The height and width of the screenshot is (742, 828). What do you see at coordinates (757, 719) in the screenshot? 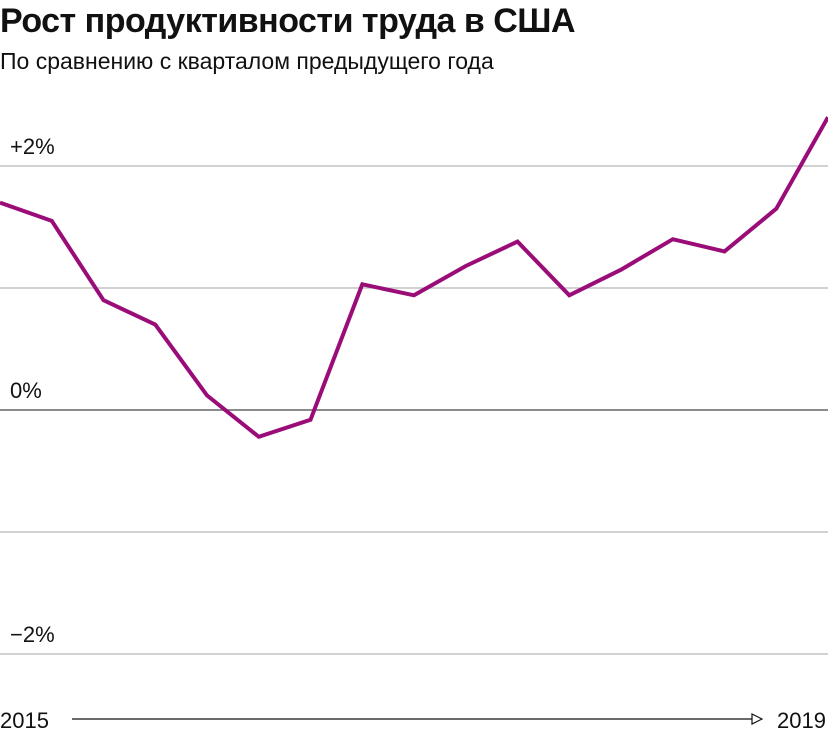
I see `x-axis-arrow-head` at bounding box center [757, 719].